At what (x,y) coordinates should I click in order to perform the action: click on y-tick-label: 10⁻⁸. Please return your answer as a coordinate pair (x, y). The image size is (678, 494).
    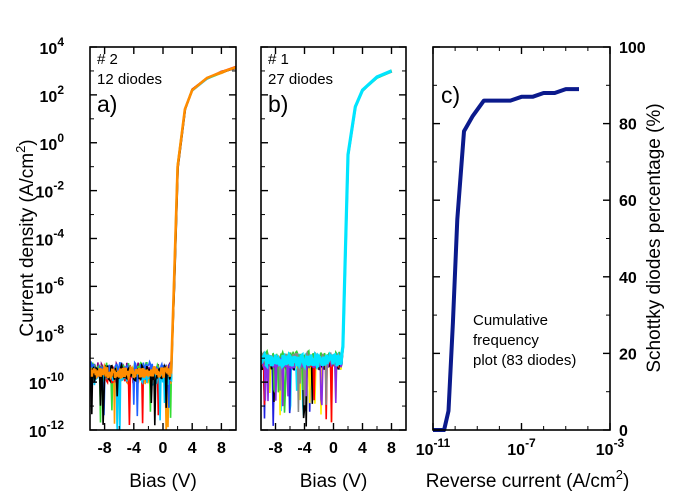
    Looking at the image, I should click on (50, 333).